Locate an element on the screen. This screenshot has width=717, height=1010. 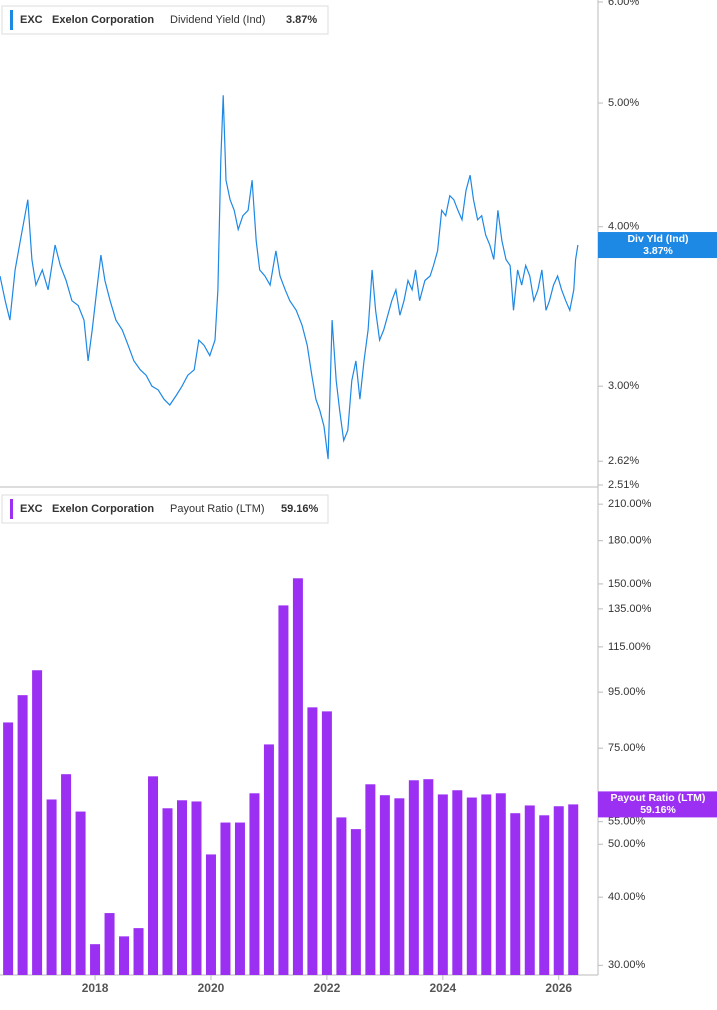
flag-name: Payout Ratio (LTM) is located at coordinates (658, 798).